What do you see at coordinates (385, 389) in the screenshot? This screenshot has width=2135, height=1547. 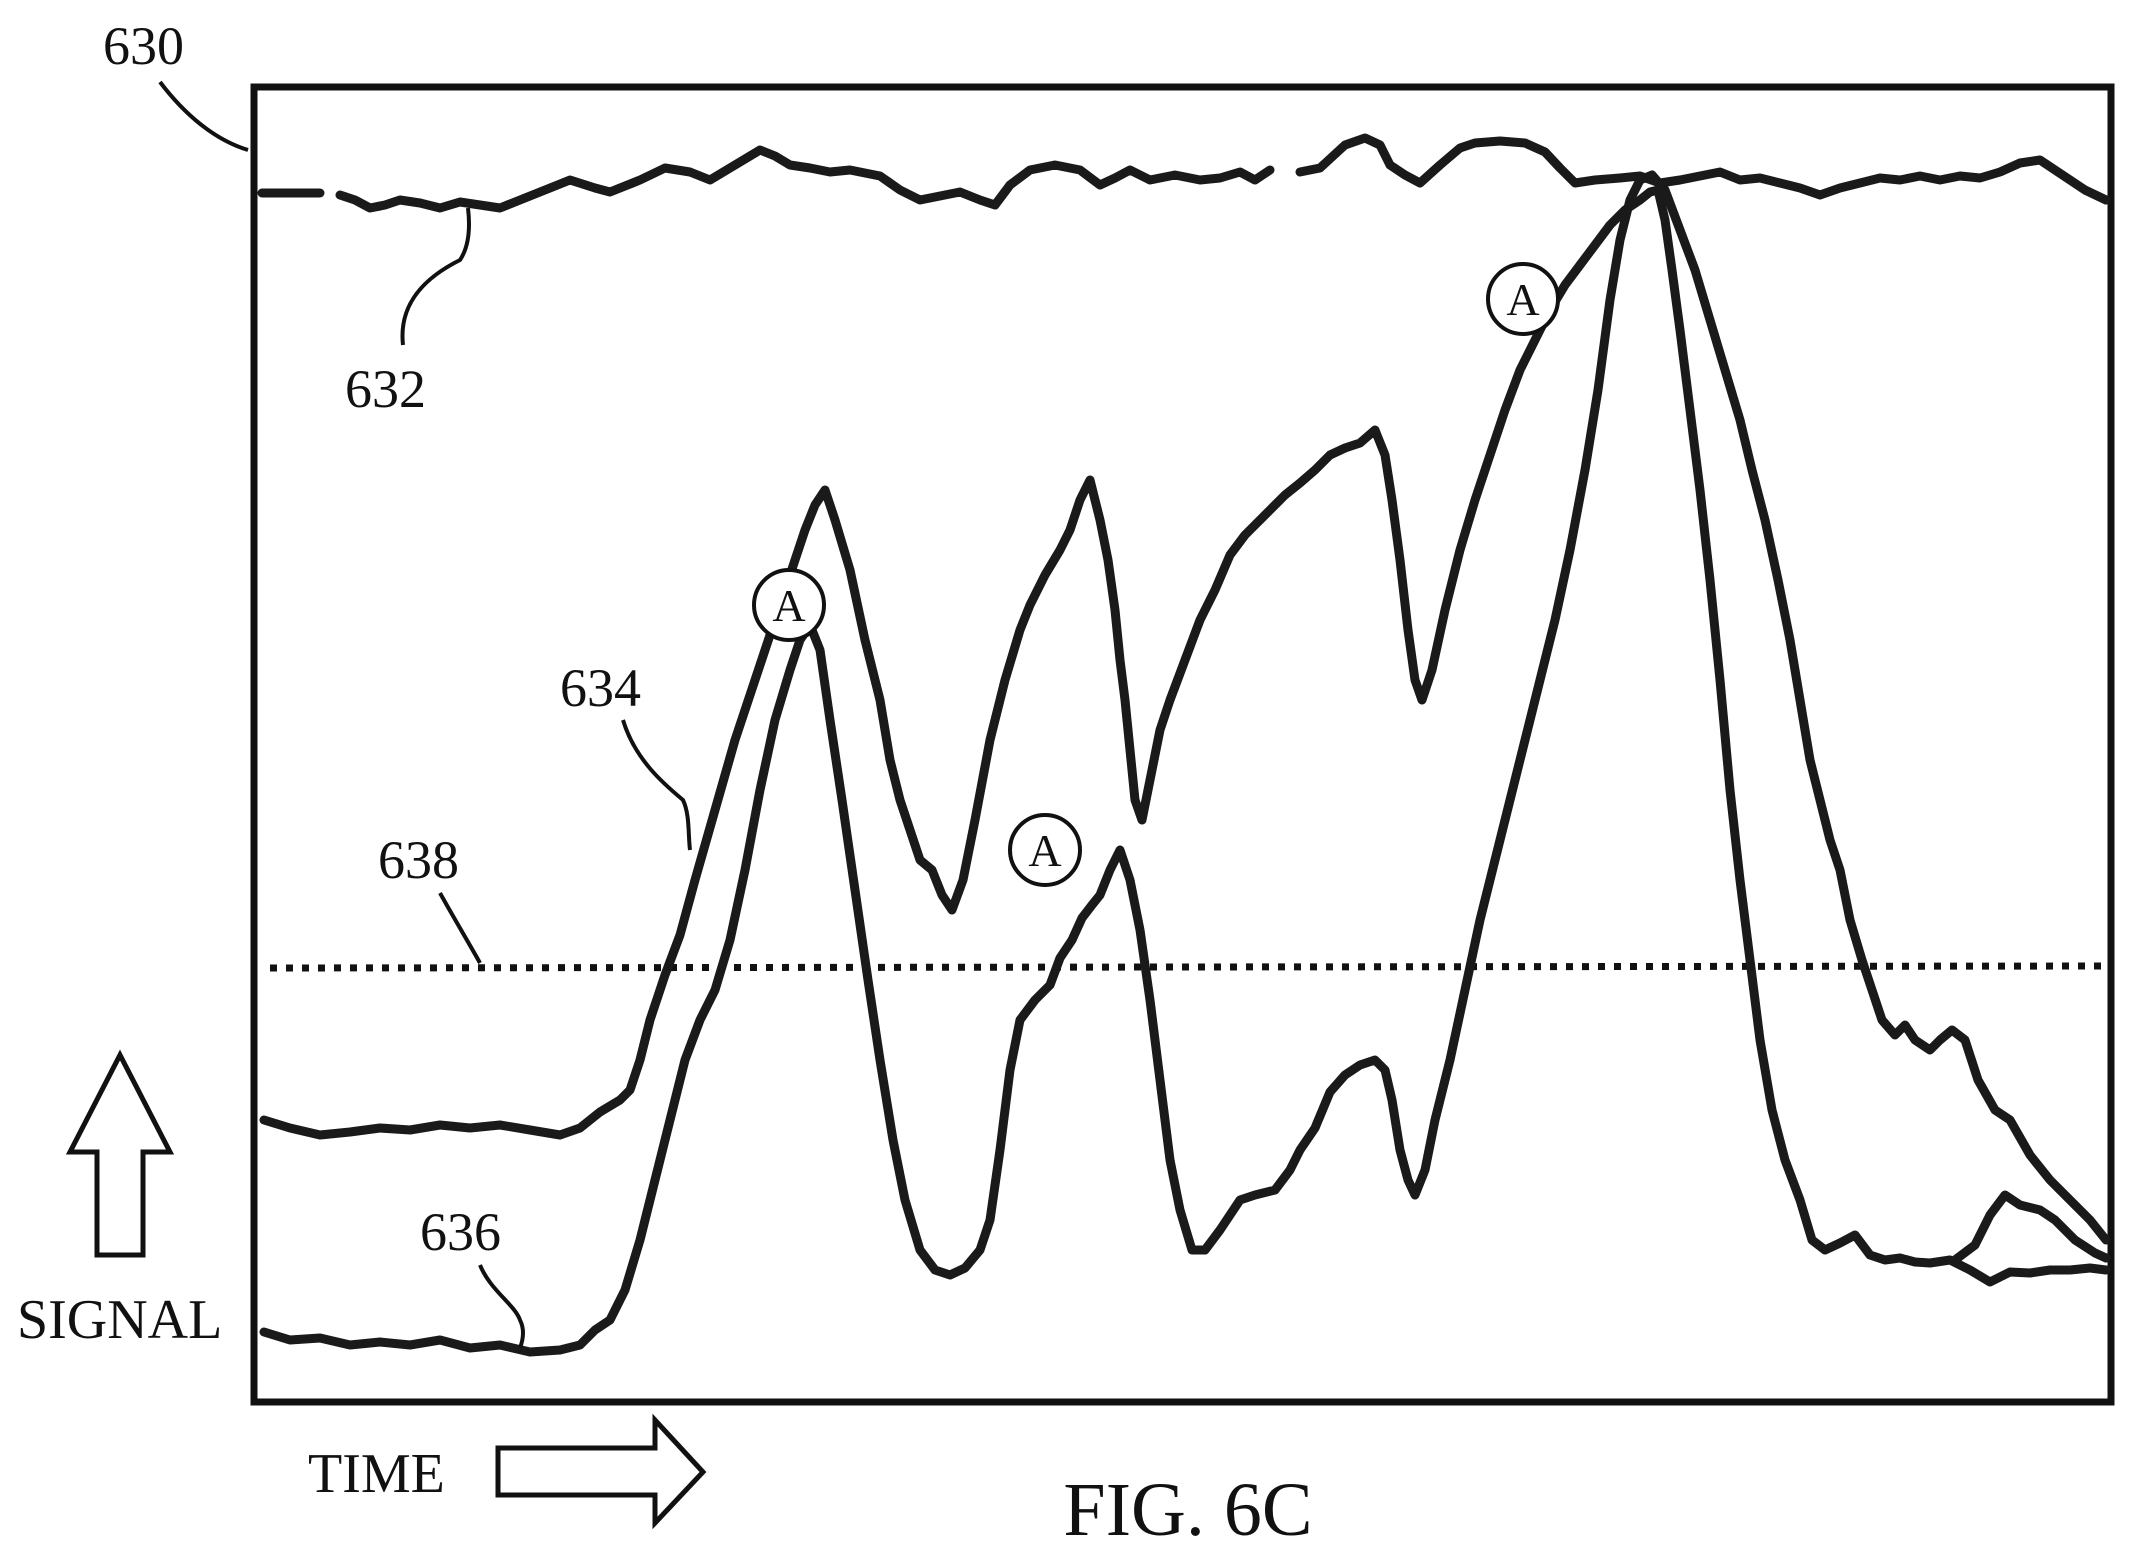 I see `ref-632: 632` at bounding box center [385, 389].